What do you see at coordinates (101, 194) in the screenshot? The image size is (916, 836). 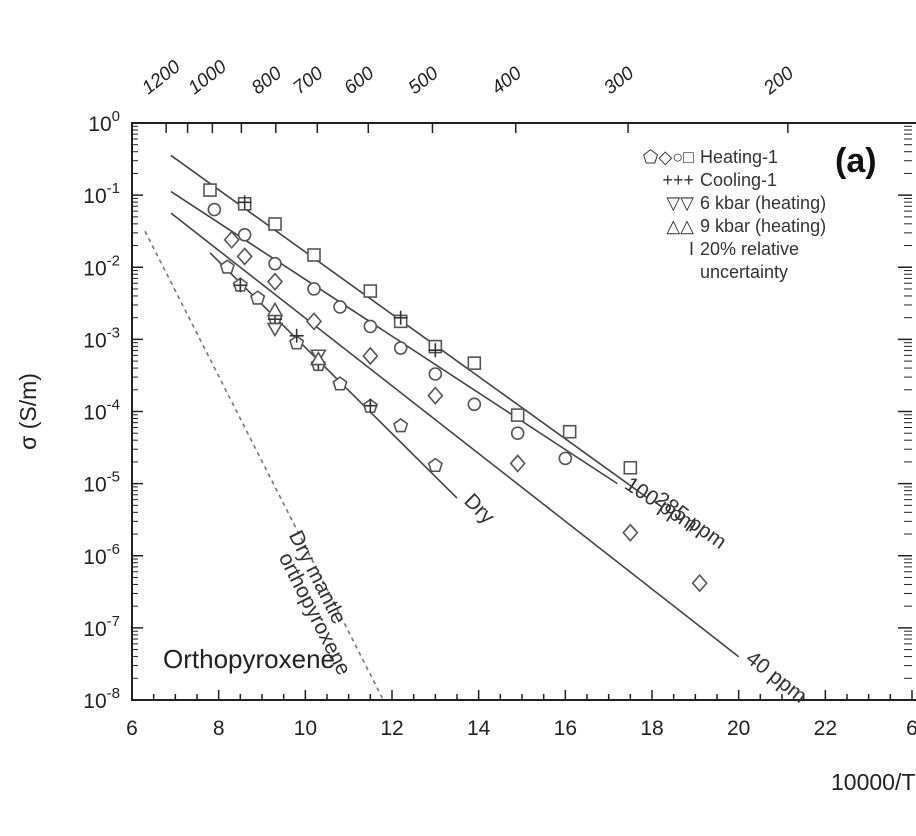 I see `y-tick-label: 10⁻¹` at bounding box center [101, 194].